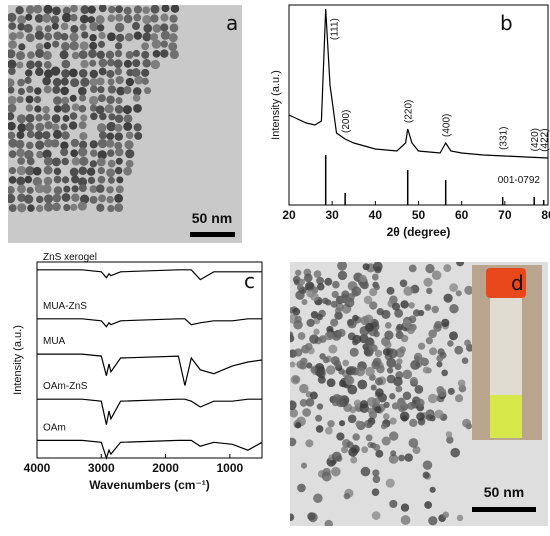 This screenshot has height=536, width=550. I want to click on peak-label: (220), so click(409, 111).